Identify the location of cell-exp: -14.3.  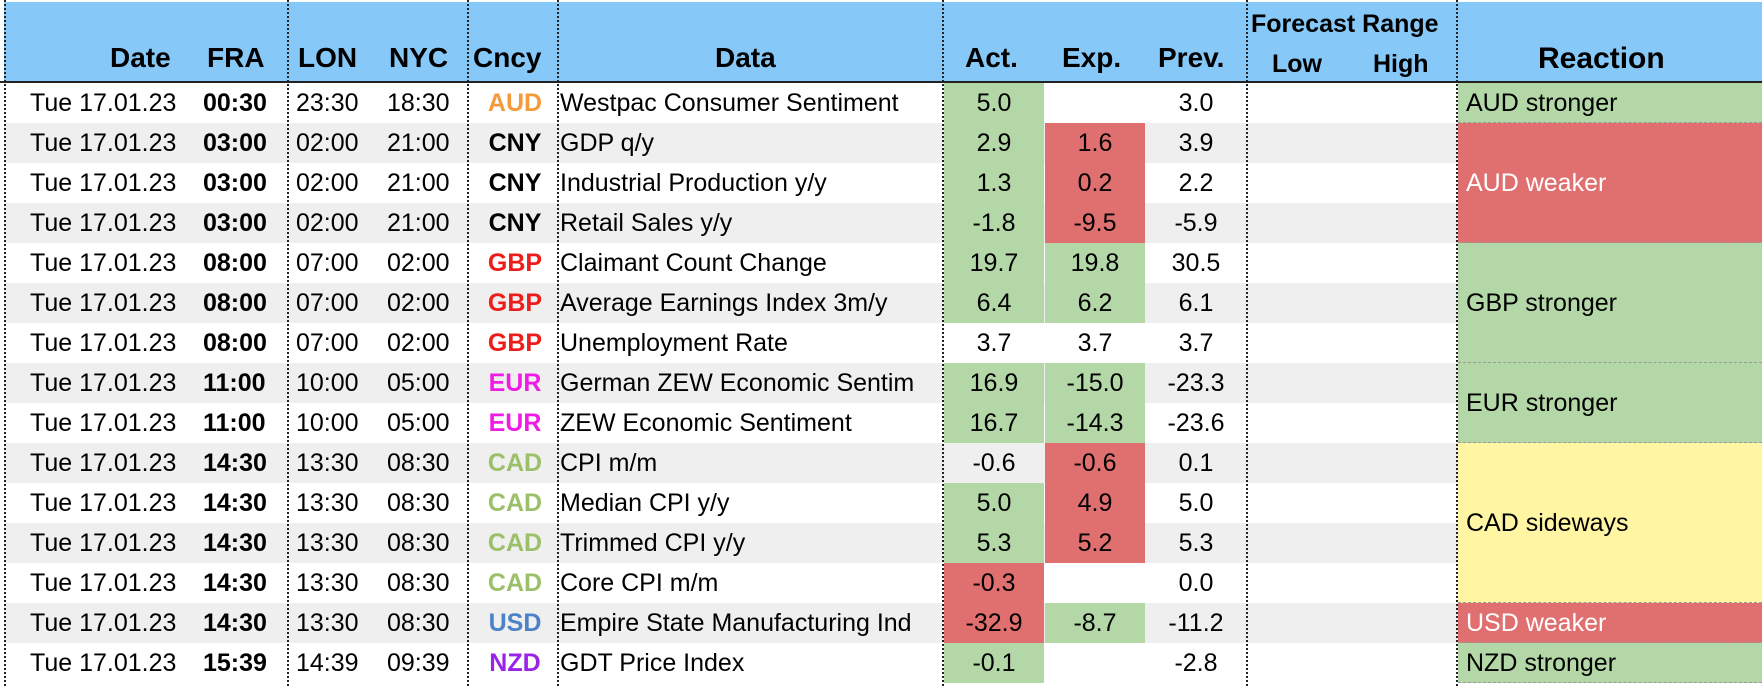
(1095, 423).